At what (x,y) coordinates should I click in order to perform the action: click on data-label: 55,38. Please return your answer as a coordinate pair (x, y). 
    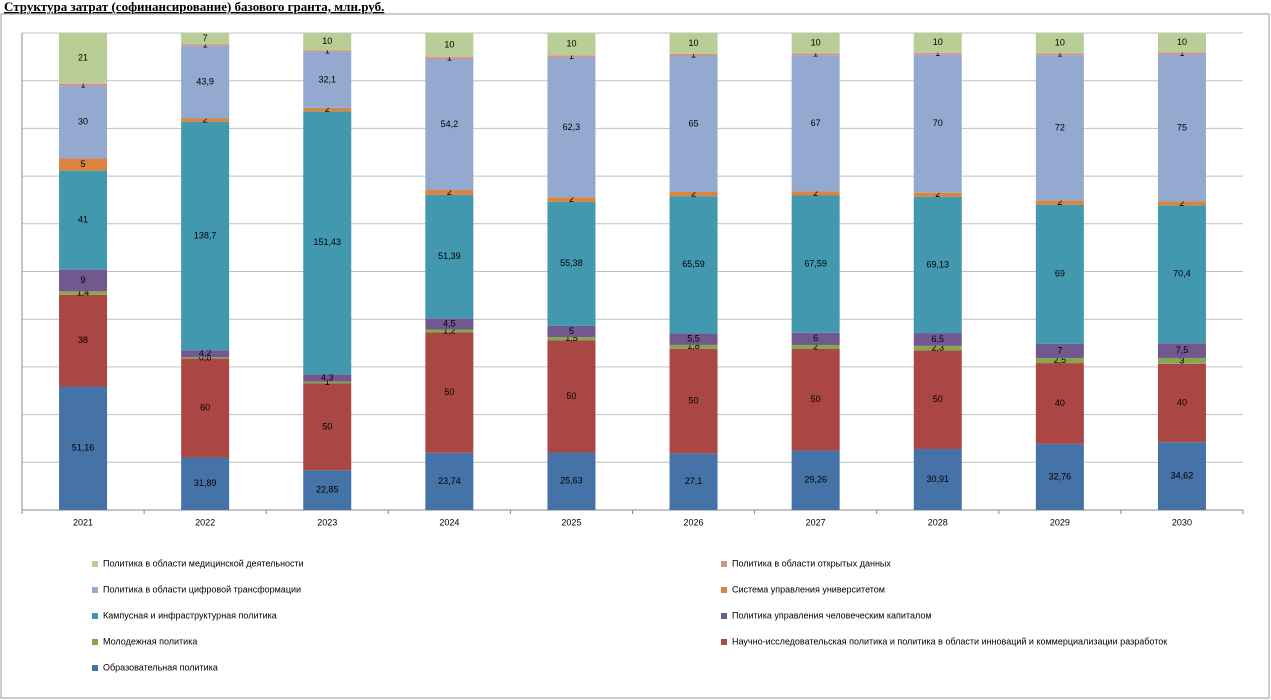
    Looking at the image, I should click on (571, 263).